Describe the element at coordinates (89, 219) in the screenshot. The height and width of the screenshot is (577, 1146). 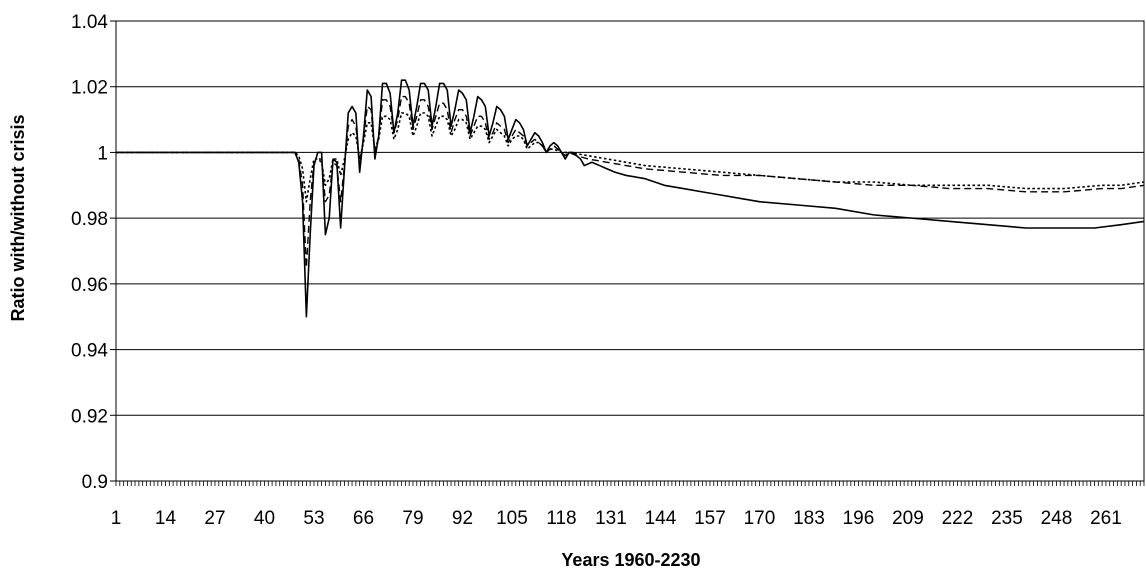
I see `y-tick-label: 0.98` at that location.